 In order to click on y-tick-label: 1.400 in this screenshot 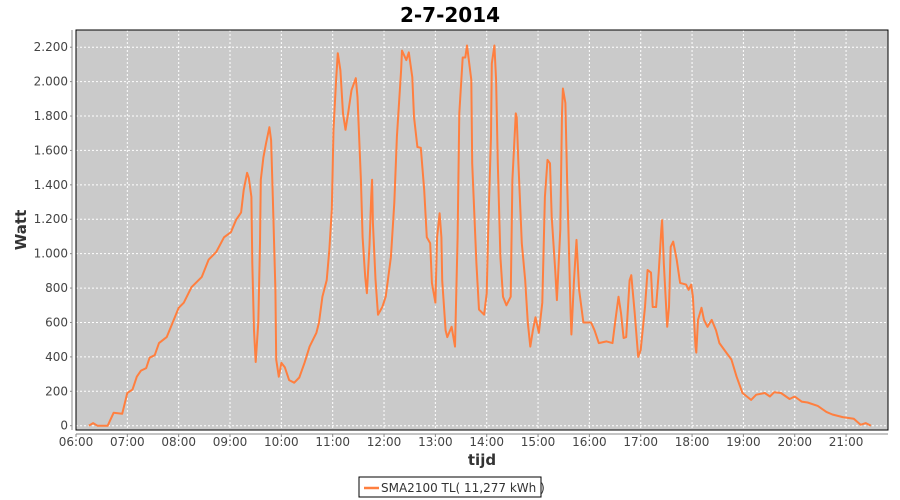, I will do `click(51, 185)`.